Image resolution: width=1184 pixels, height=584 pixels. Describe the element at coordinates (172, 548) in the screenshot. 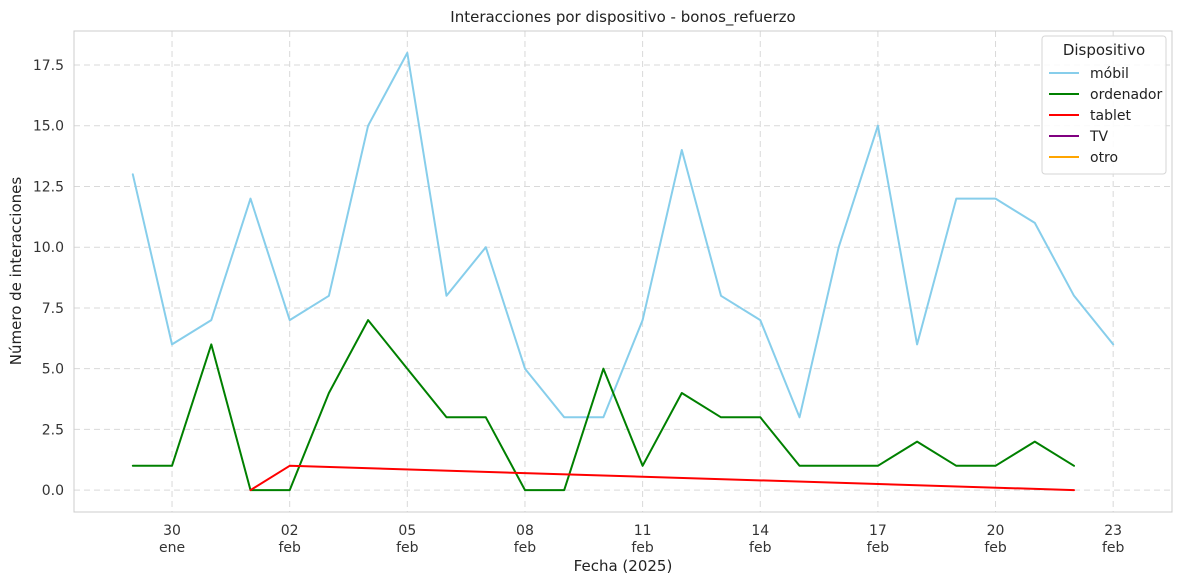

I see `x-tick-label-month: ene` at that location.